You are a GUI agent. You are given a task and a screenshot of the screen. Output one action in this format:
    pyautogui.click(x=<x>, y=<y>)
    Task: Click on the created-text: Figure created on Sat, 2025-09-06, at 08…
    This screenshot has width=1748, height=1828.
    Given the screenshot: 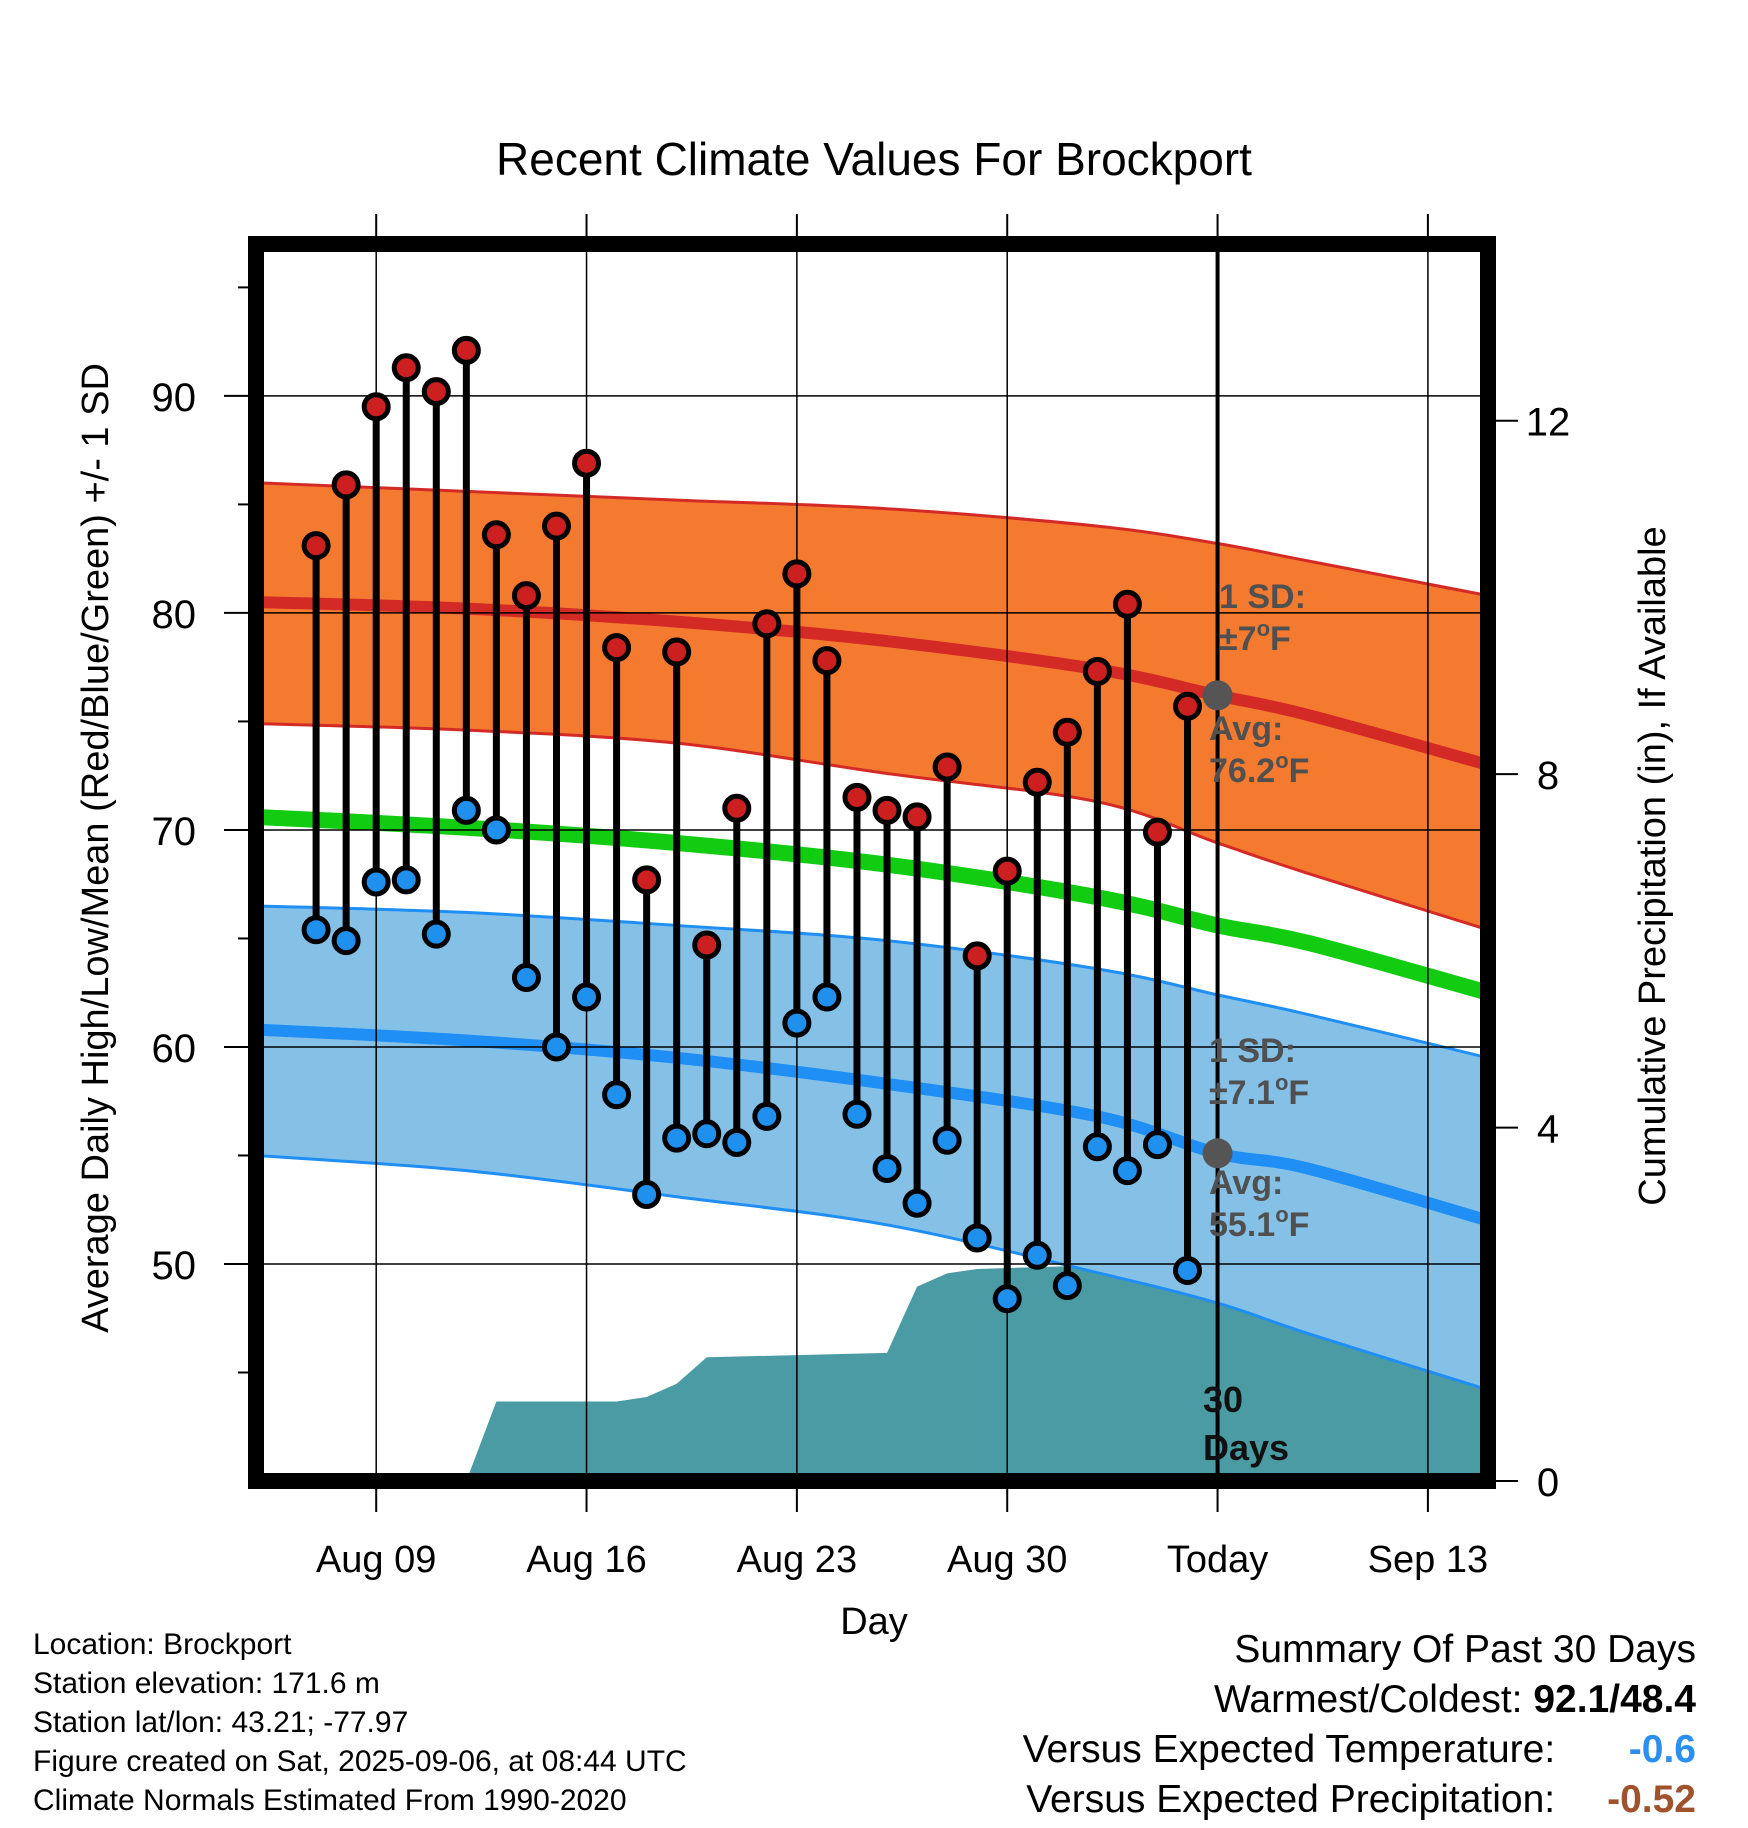 What is the action you would take?
    pyautogui.click(x=360, y=1761)
    